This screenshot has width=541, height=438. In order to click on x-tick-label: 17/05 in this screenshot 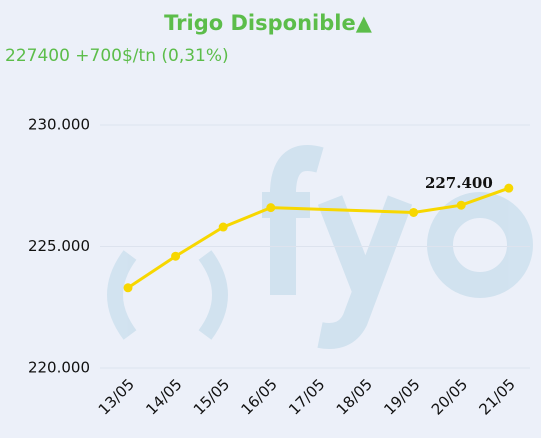, I will do `click(306, 396)`.